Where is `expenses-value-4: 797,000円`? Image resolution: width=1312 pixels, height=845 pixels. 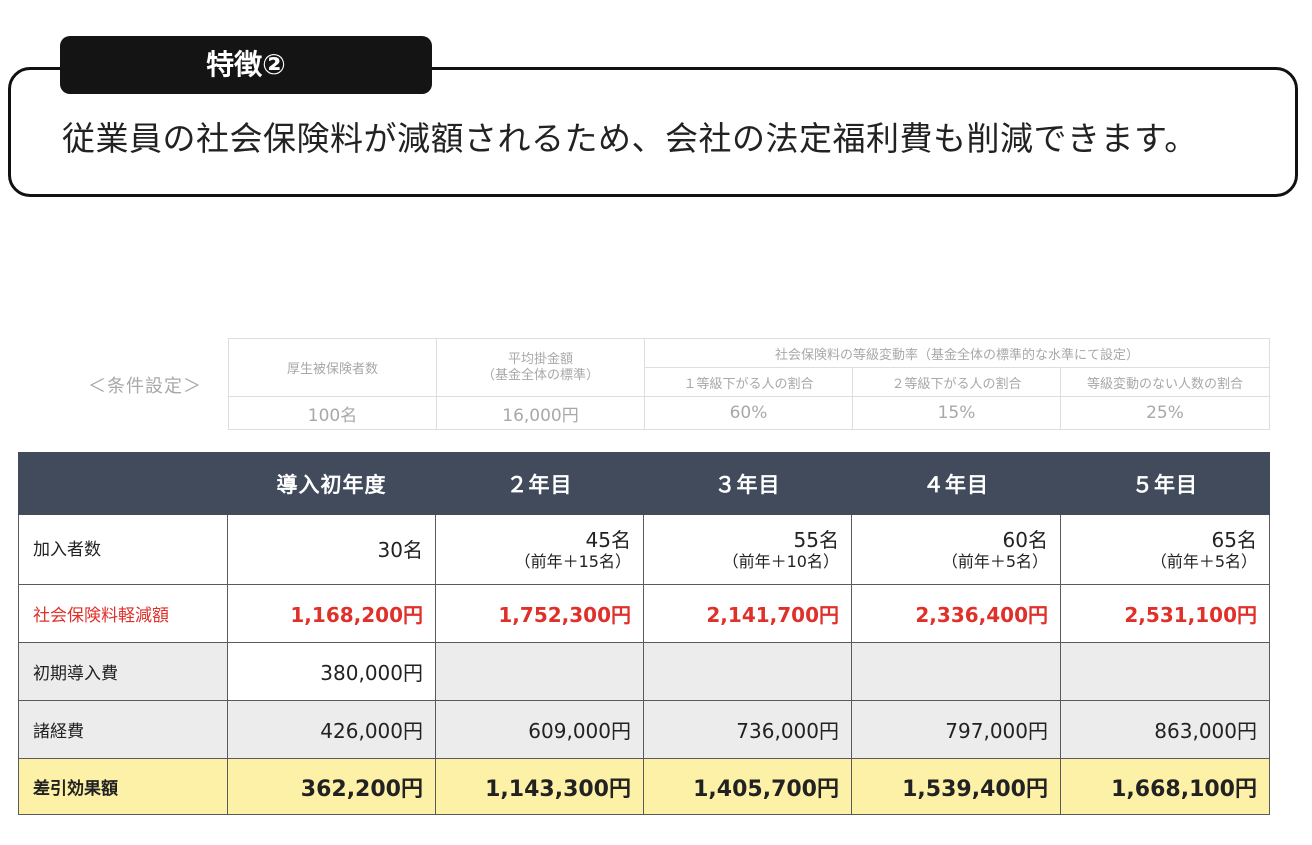 expenses-value-4: 797,000円 is located at coordinates (956, 729).